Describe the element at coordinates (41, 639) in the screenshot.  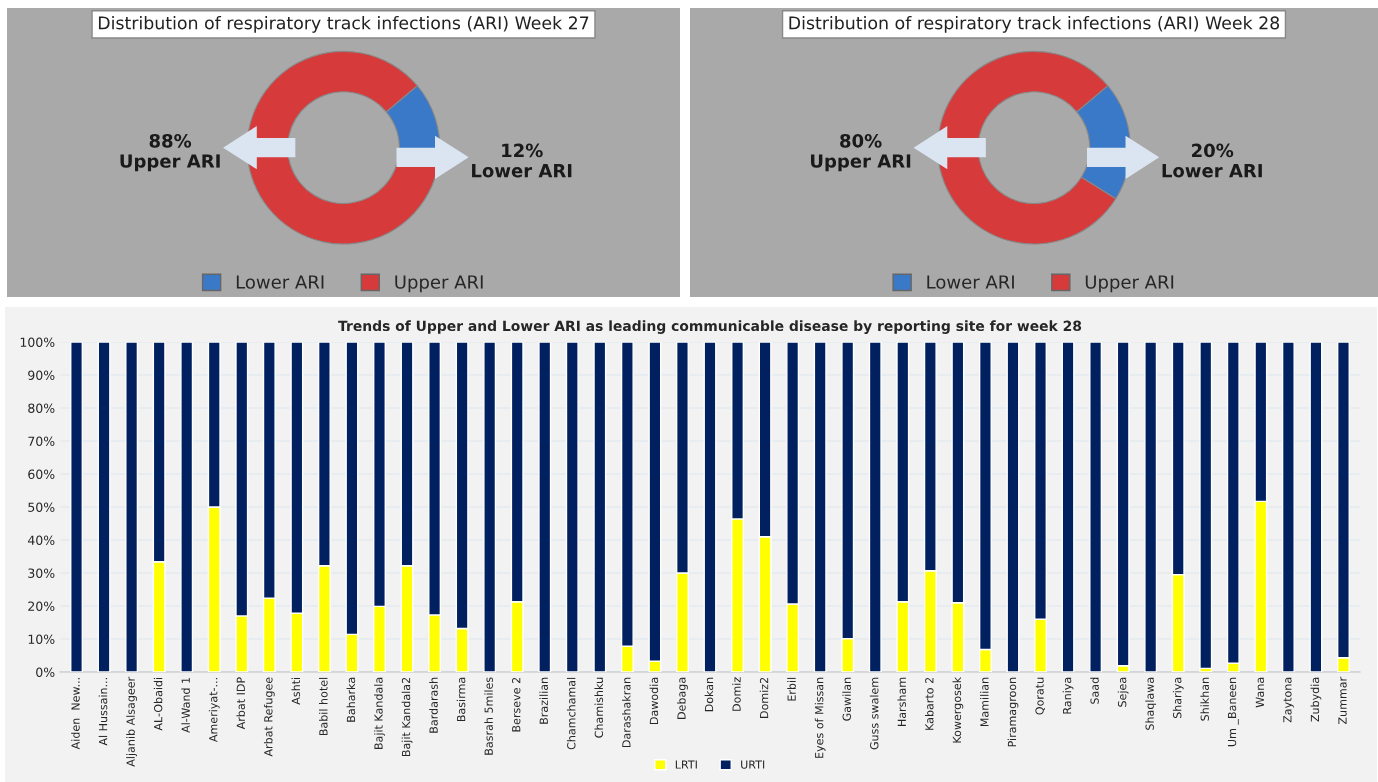
I see `y-tick-label: 10%` at that location.